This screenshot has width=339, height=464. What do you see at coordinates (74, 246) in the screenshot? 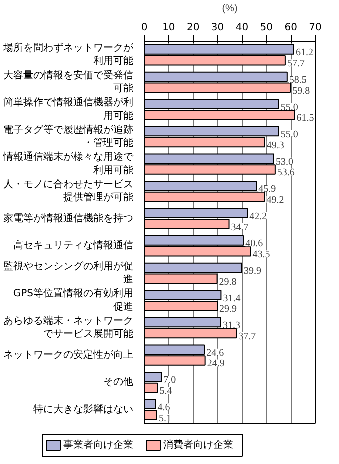
I see `y-tick-label: 高セキュリティな情報通信` at bounding box center [74, 246].